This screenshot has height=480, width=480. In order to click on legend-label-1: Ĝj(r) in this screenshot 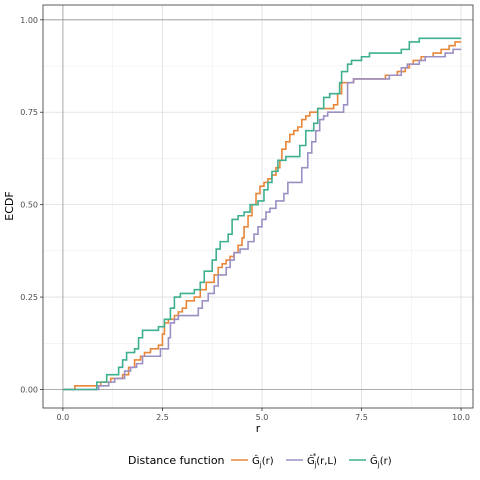, I will do `click(263, 461)`.